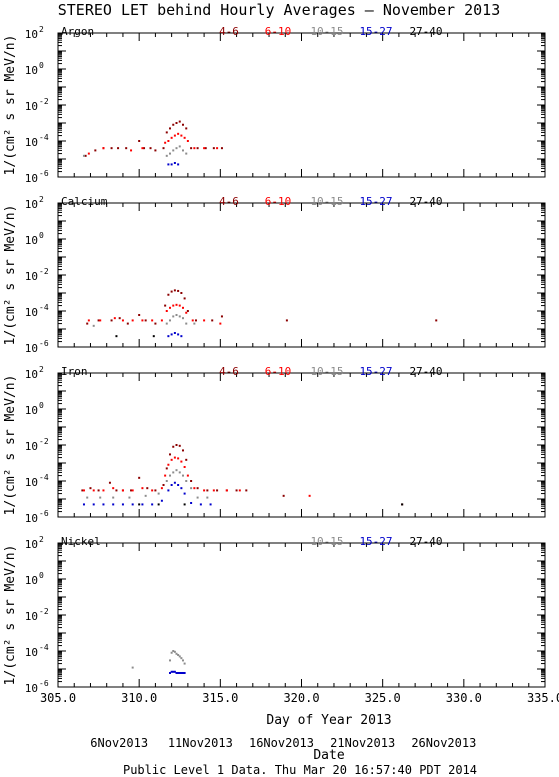 The width and height of the screenshot is (559, 777). Describe the element at coordinates (281, 743) in the screenshot. I see `date-tick-label: 16Nov2013` at that location.